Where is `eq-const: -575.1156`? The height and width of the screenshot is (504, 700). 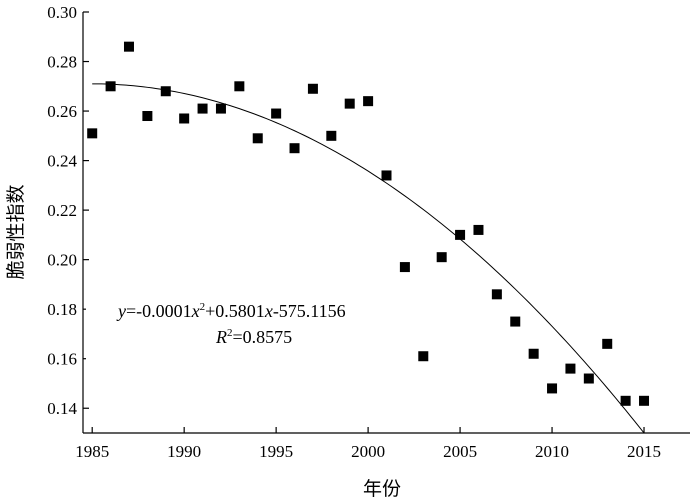 eq-const: -575.1156 is located at coordinates (309, 311).